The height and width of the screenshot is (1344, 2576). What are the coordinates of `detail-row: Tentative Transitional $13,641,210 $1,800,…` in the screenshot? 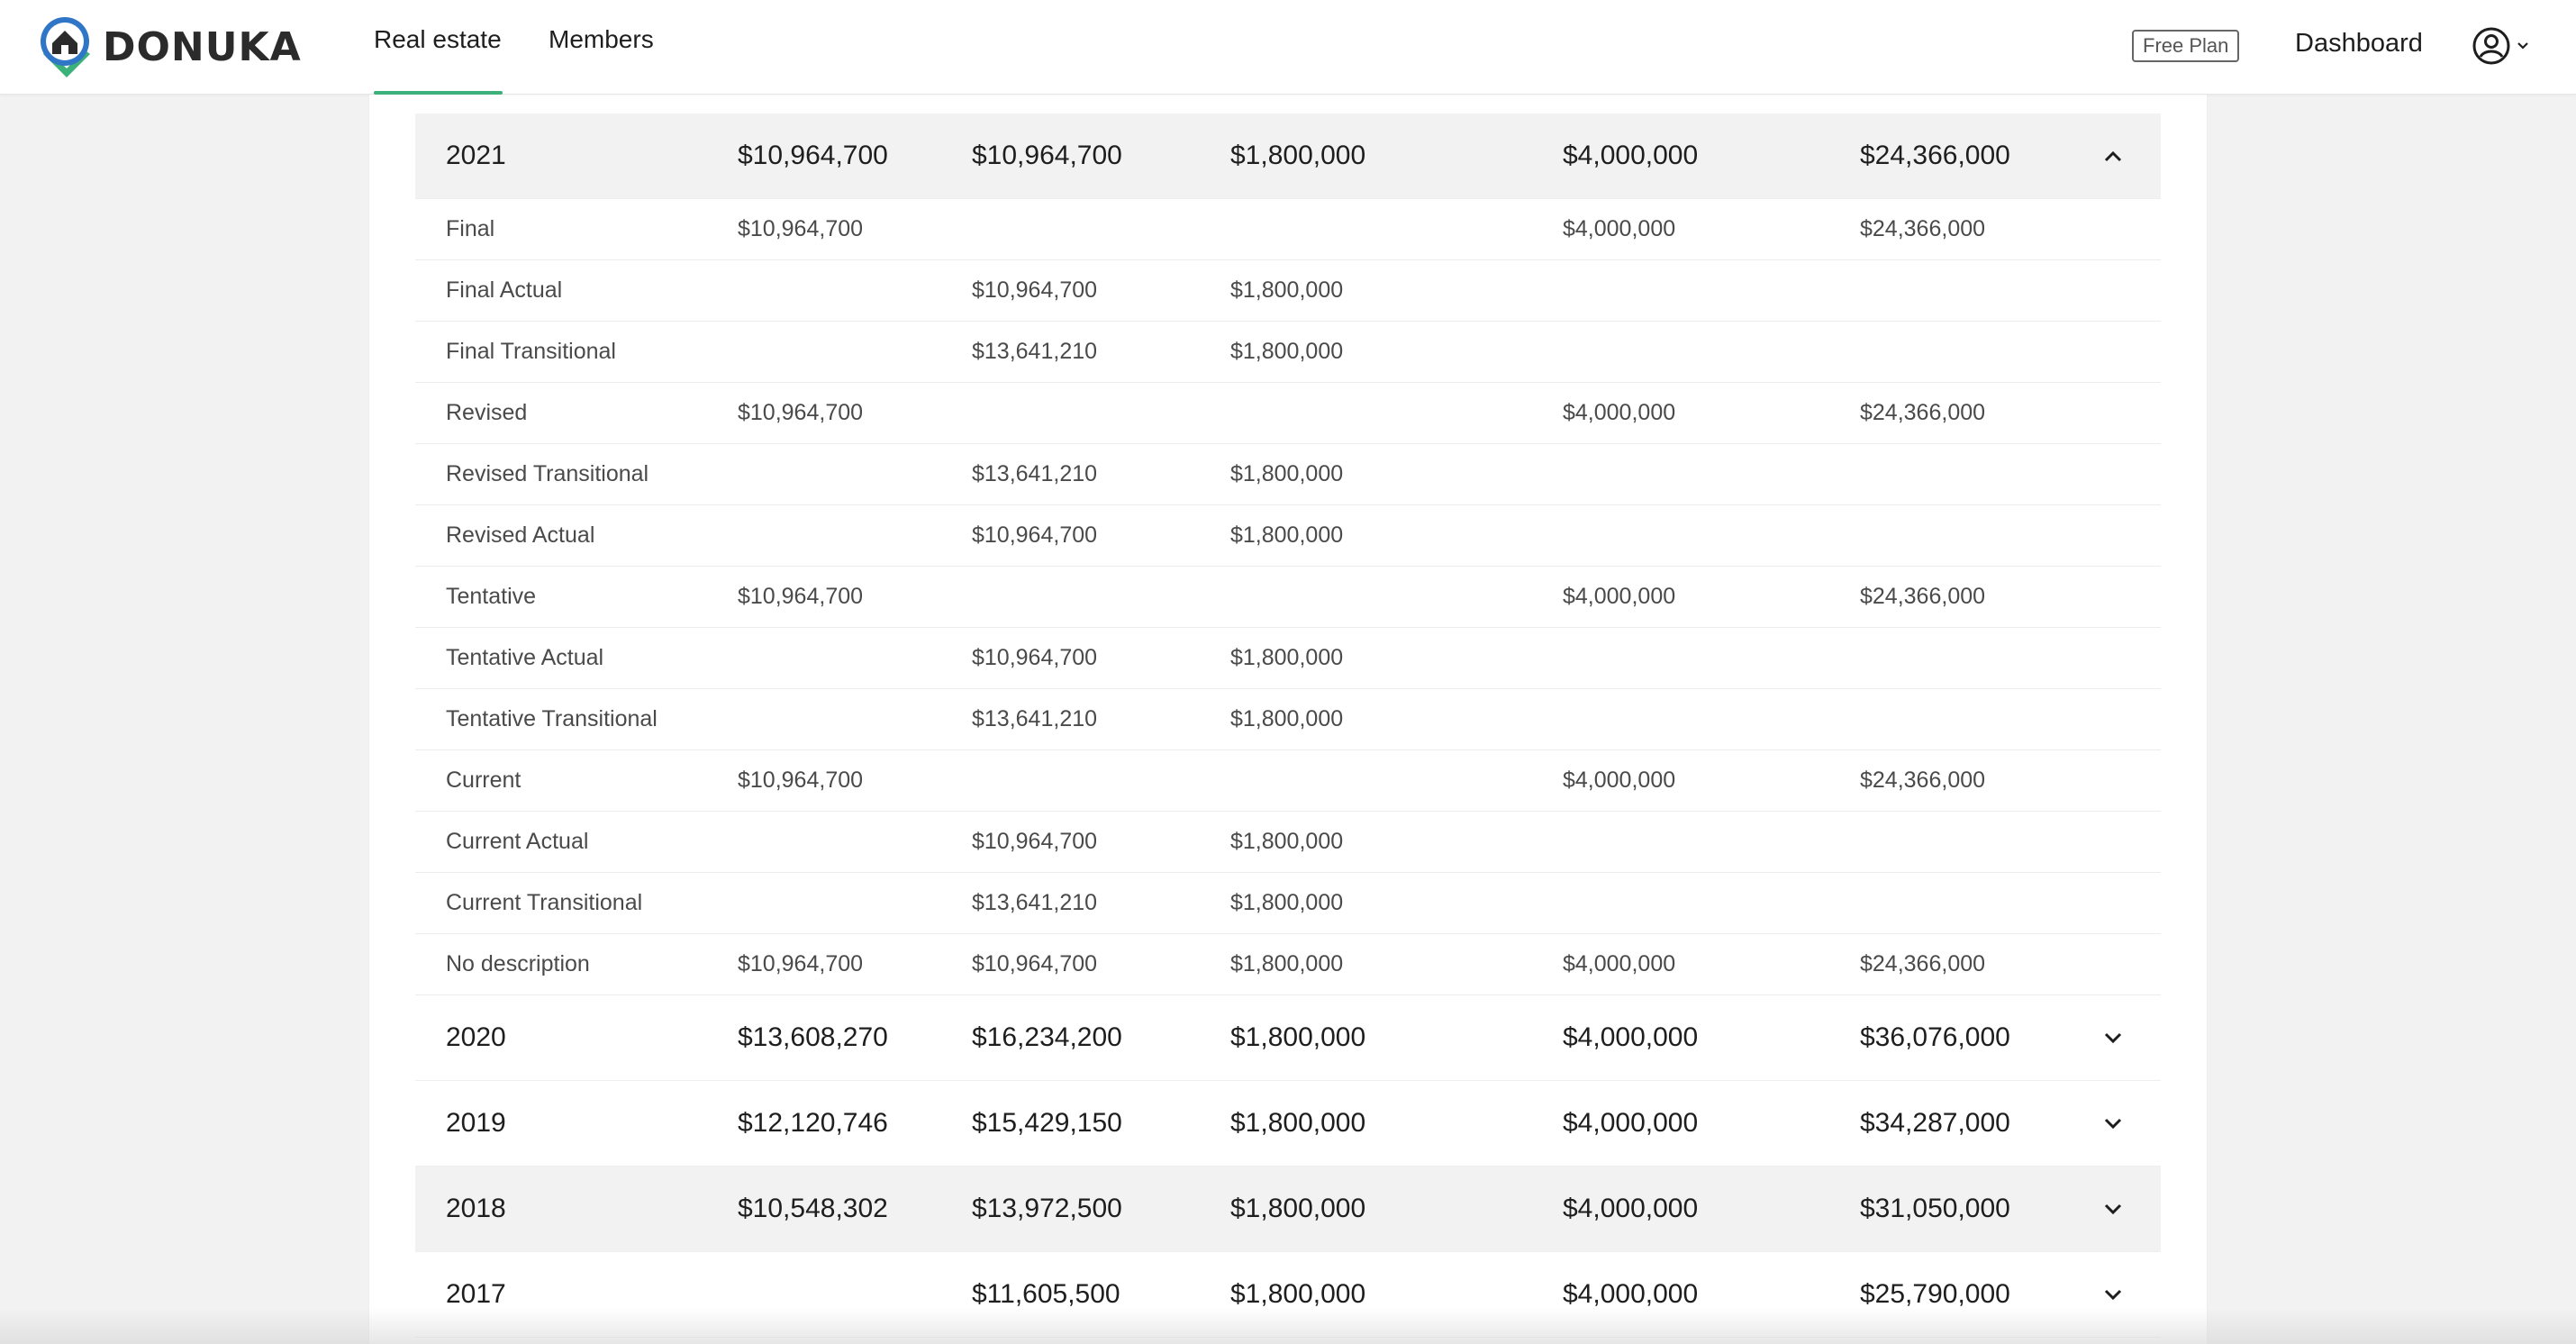 It's located at (1288, 720).